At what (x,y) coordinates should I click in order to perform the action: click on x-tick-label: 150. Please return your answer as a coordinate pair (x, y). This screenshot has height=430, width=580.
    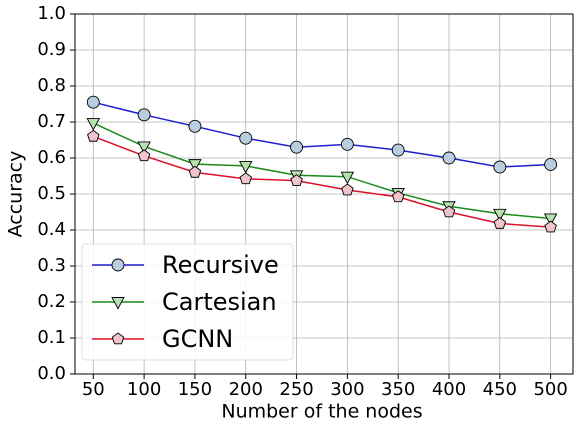
    Looking at the image, I should click on (195, 389).